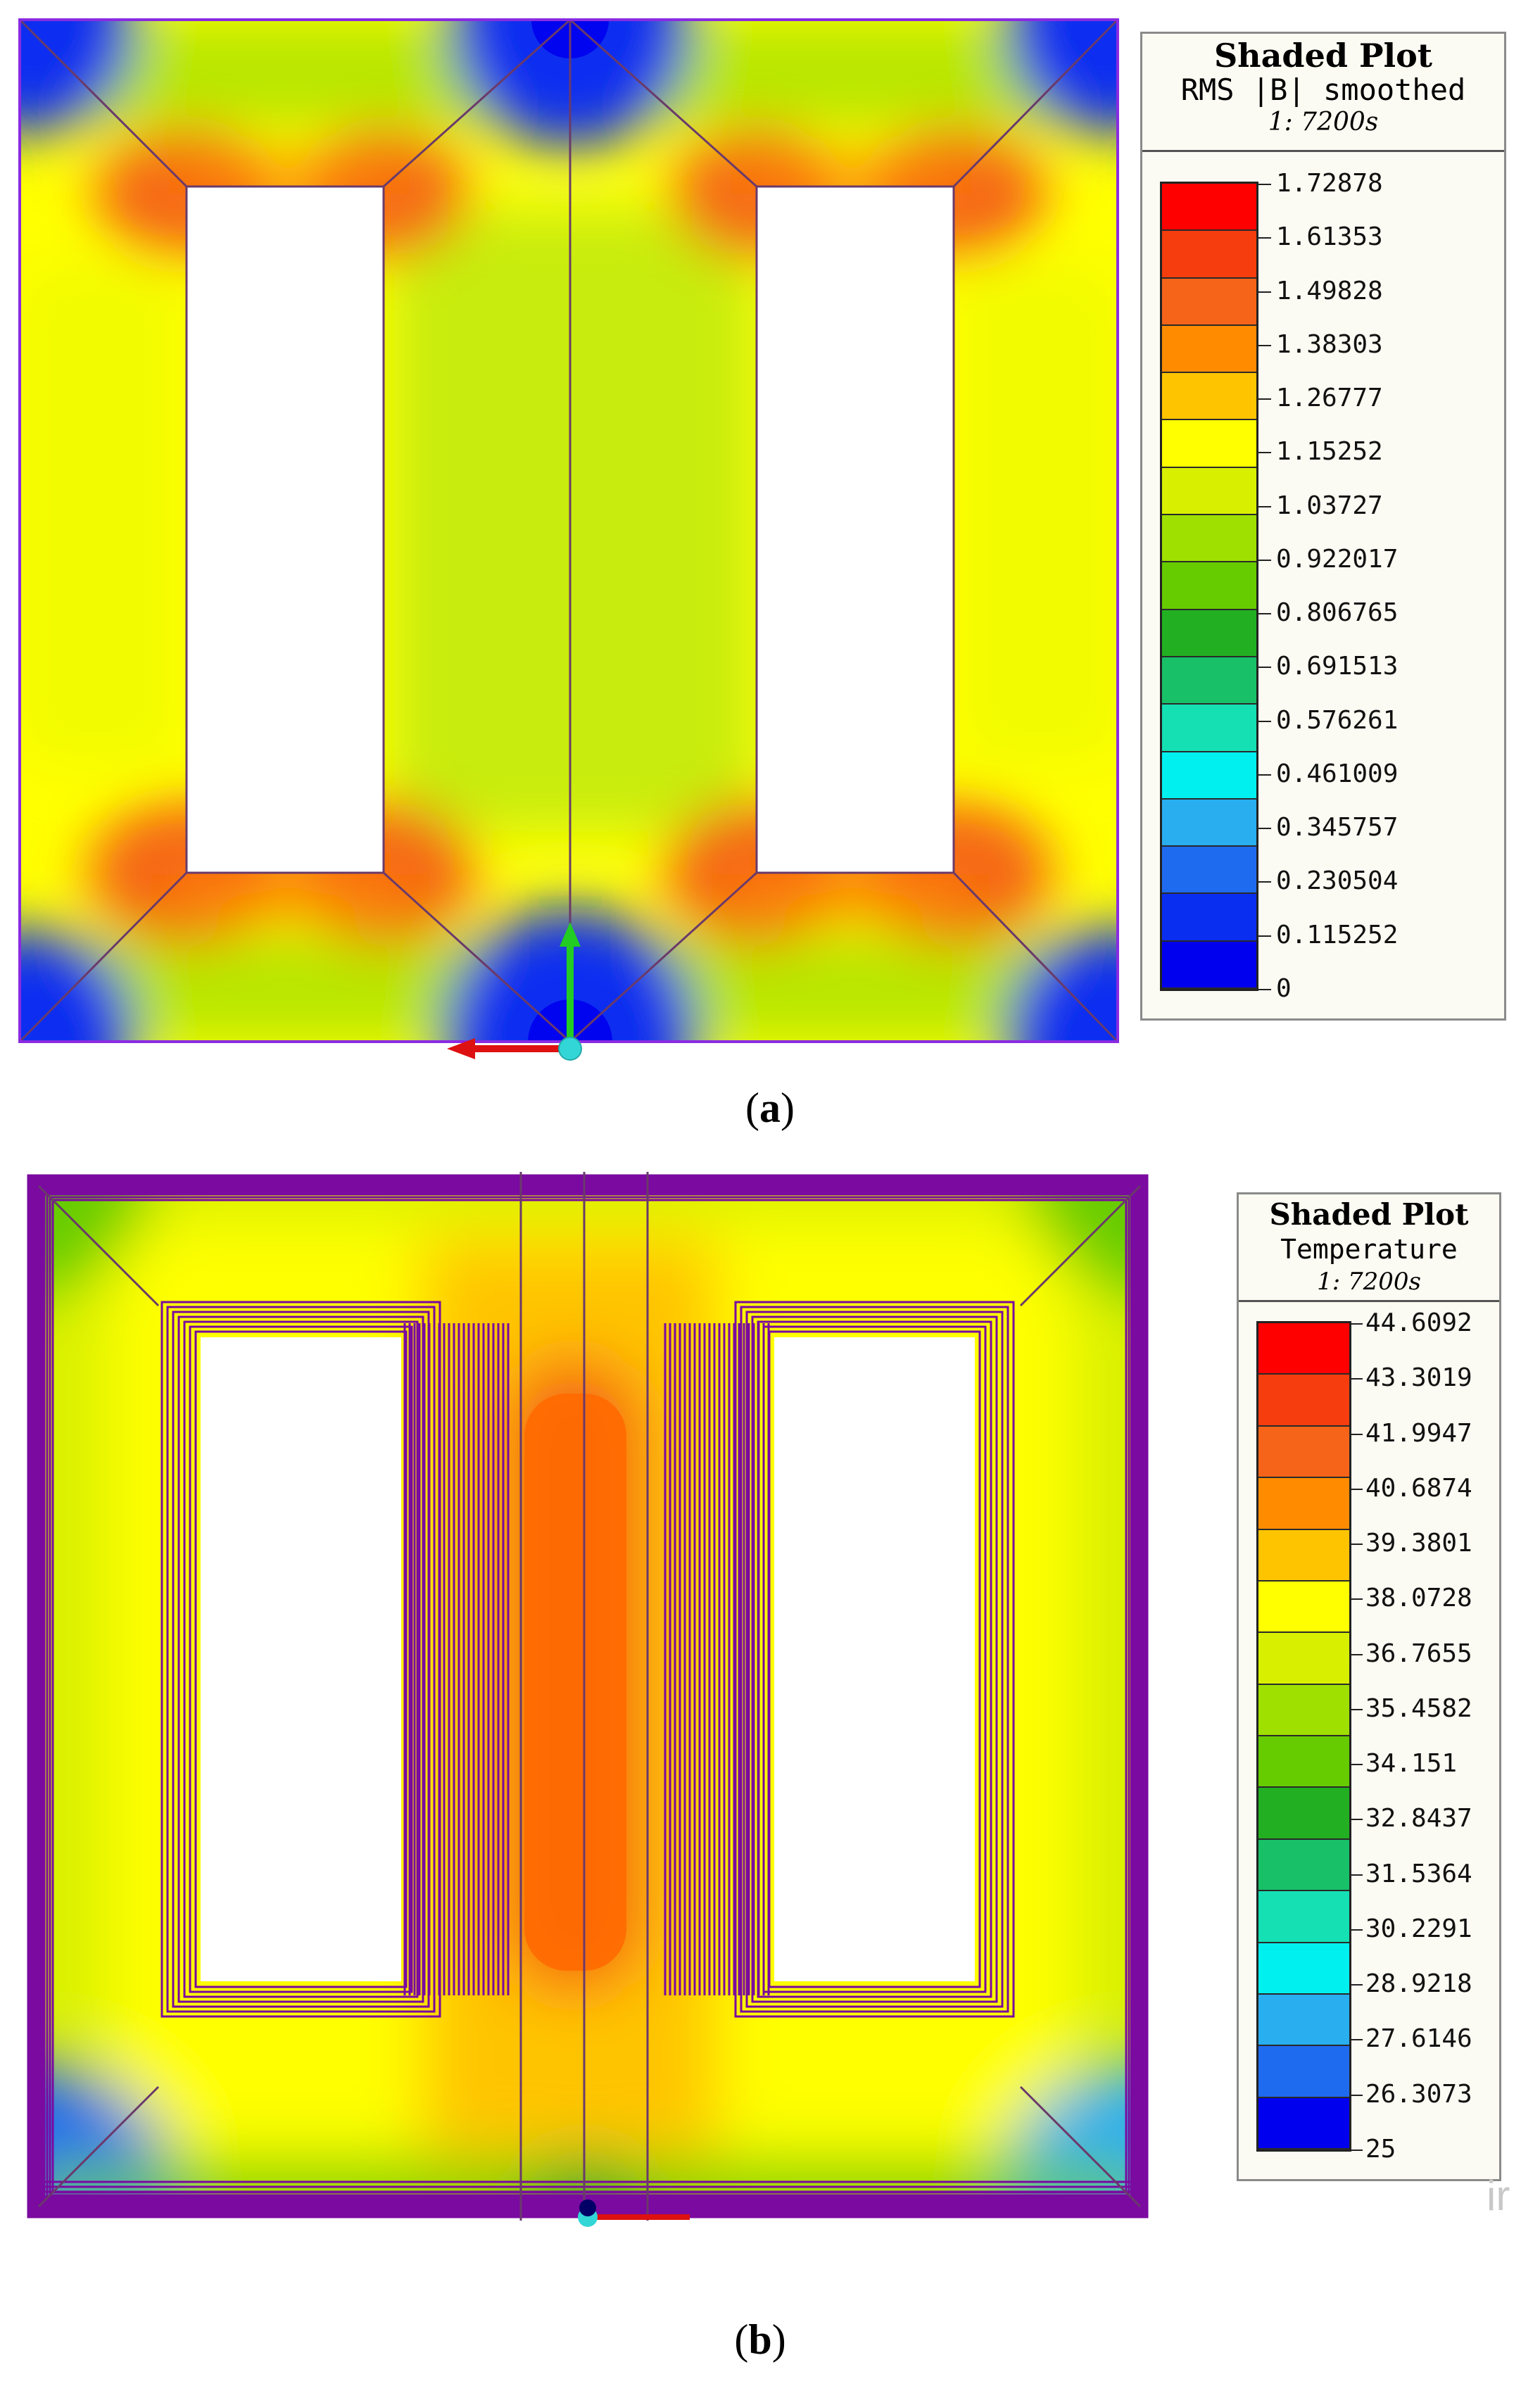  What do you see at coordinates (1329, 505) in the screenshot?
I see `legend-level-label: 1.03727` at bounding box center [1329, 505].